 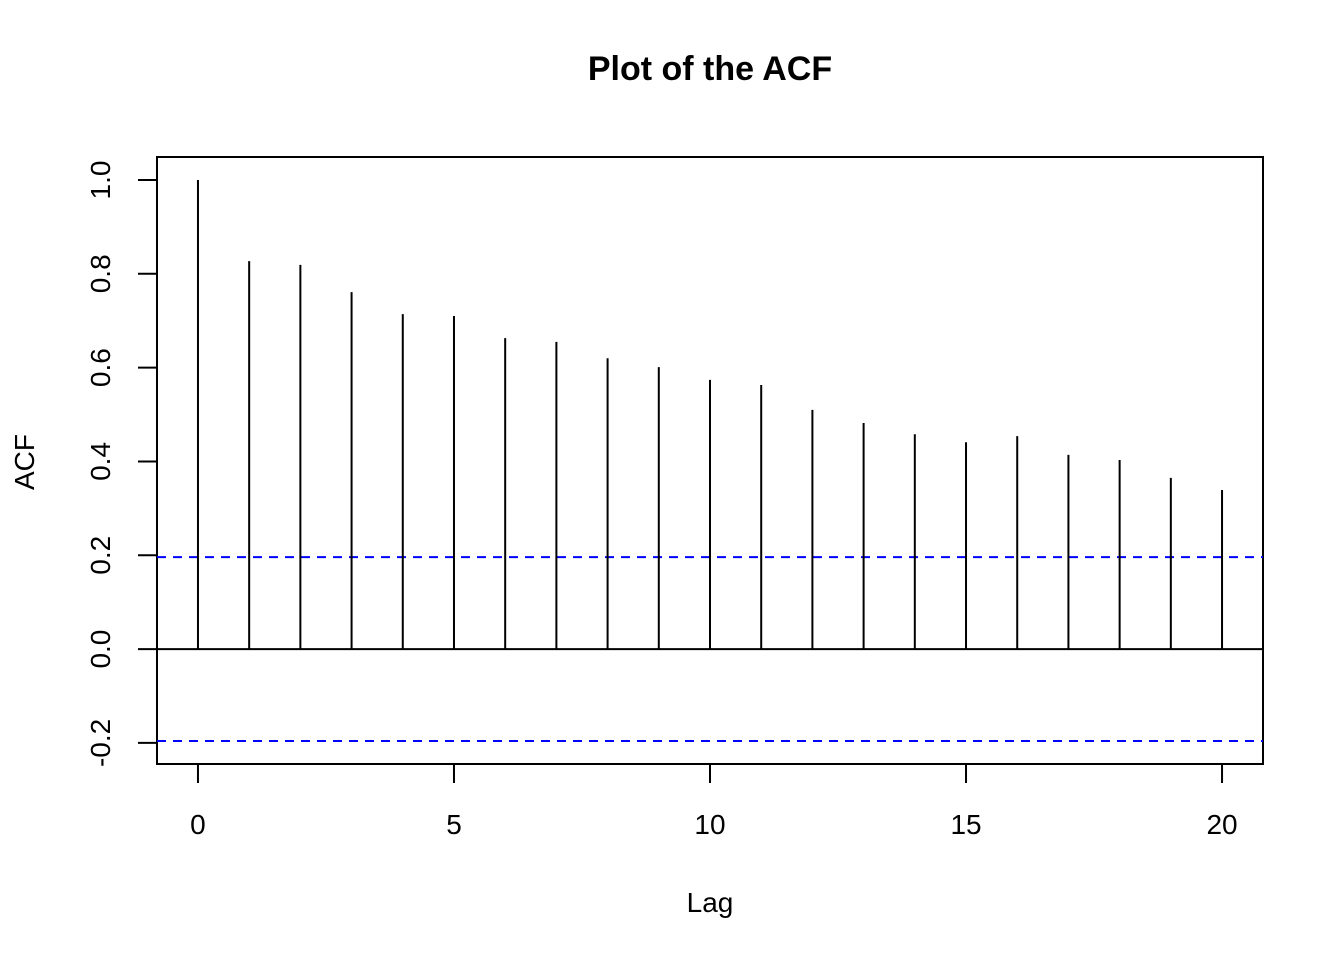 What do you see at coordinates (709, 824) in the screenshot?
I see `x-tick-label: 10` at bounding box center [709, 824].